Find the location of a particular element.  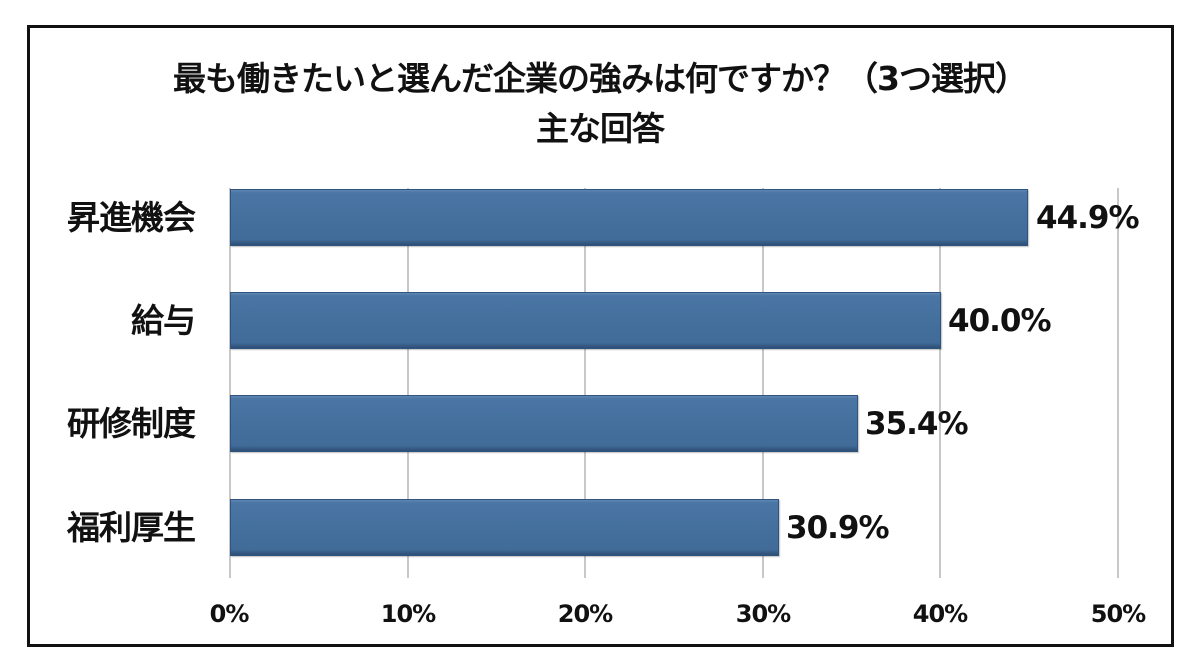

chart-title: 最も働きたいと選んだ企業の強みは何ですか？（3つ選択） is located at coordinates (600, 78).